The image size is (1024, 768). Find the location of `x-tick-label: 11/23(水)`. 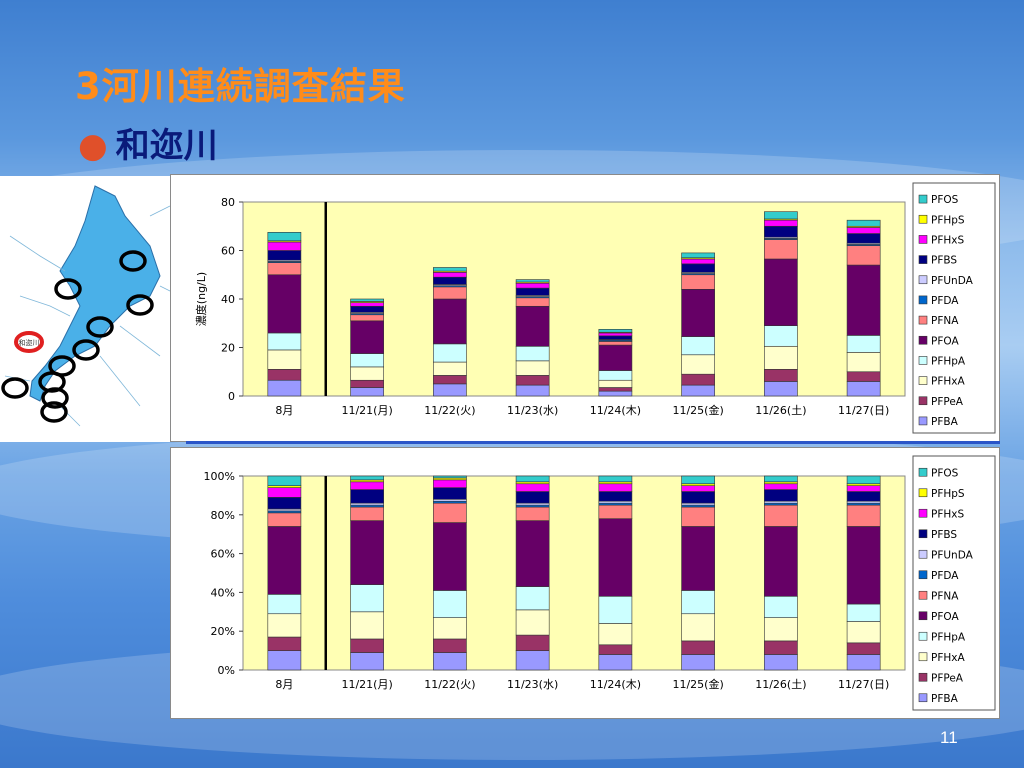

x-tick-label: 11/23(水) is located at coordinates (532, 684).